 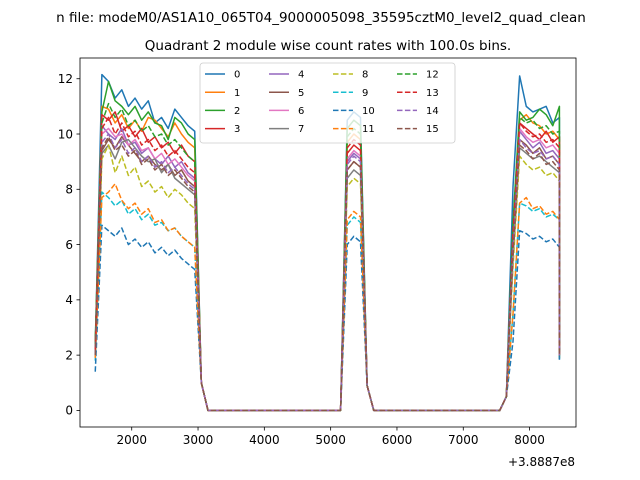 What do you see at coordinates (264, 440) in the screenshot?
I see `x-tick-label: 4000` at bounding box center [264, 440].